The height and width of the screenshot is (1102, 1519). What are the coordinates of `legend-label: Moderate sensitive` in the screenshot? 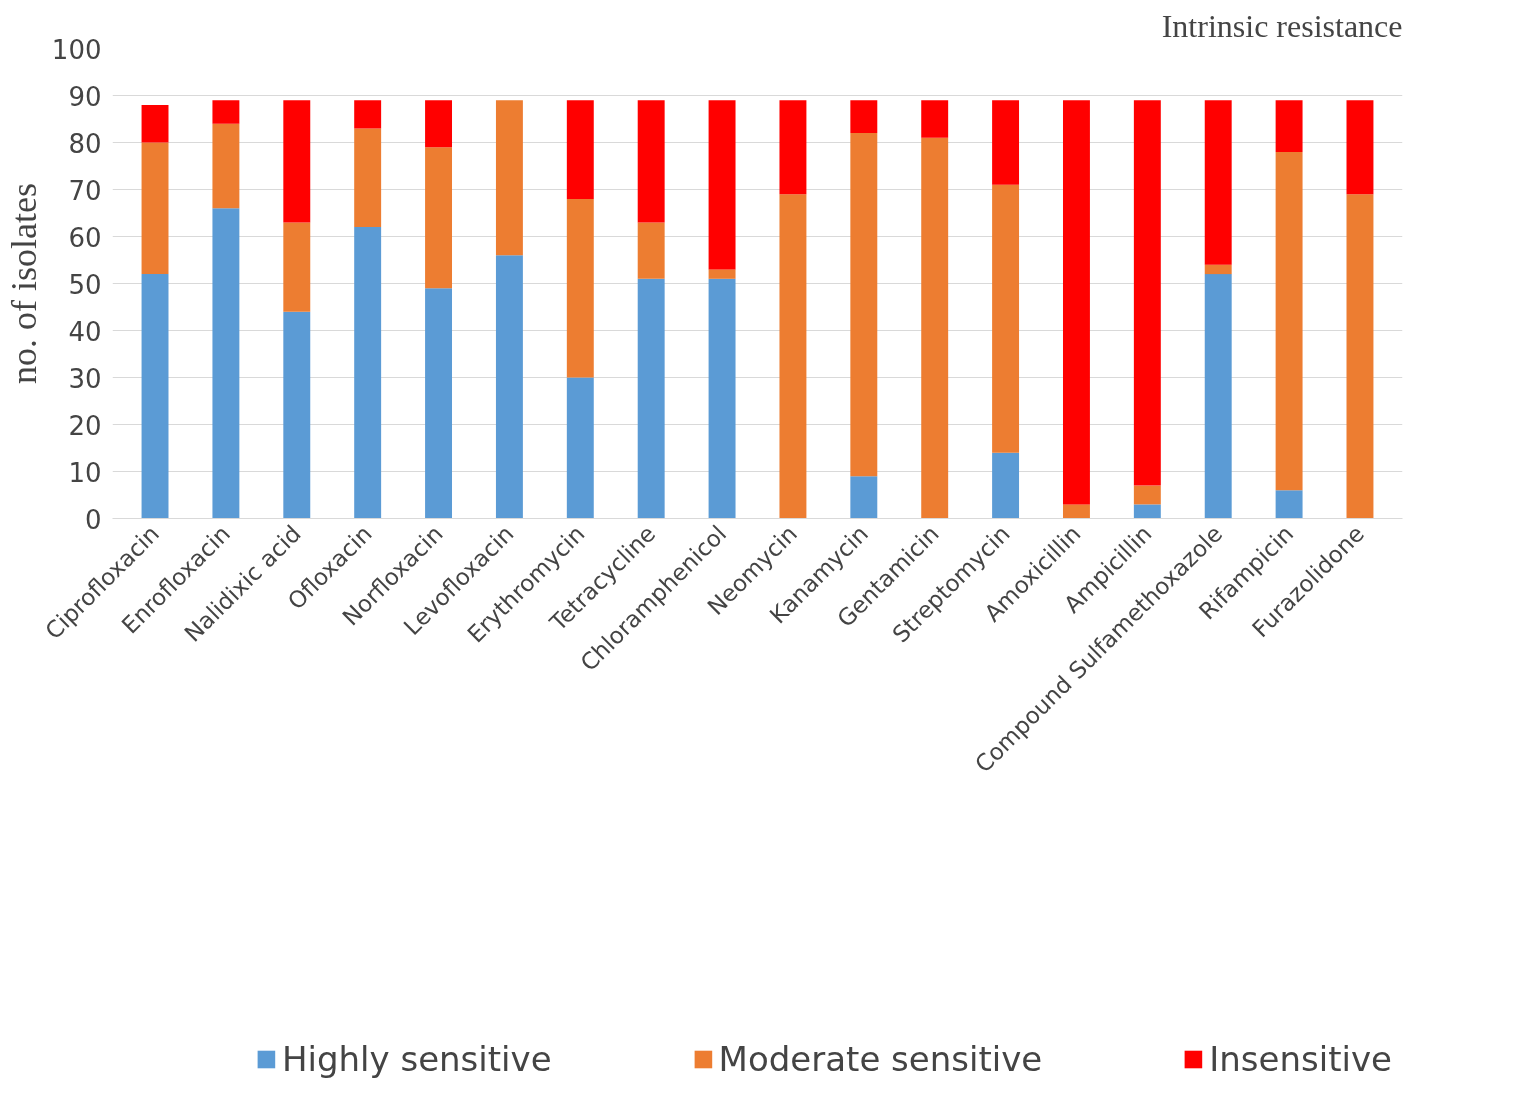 It's located at (880, 1059).